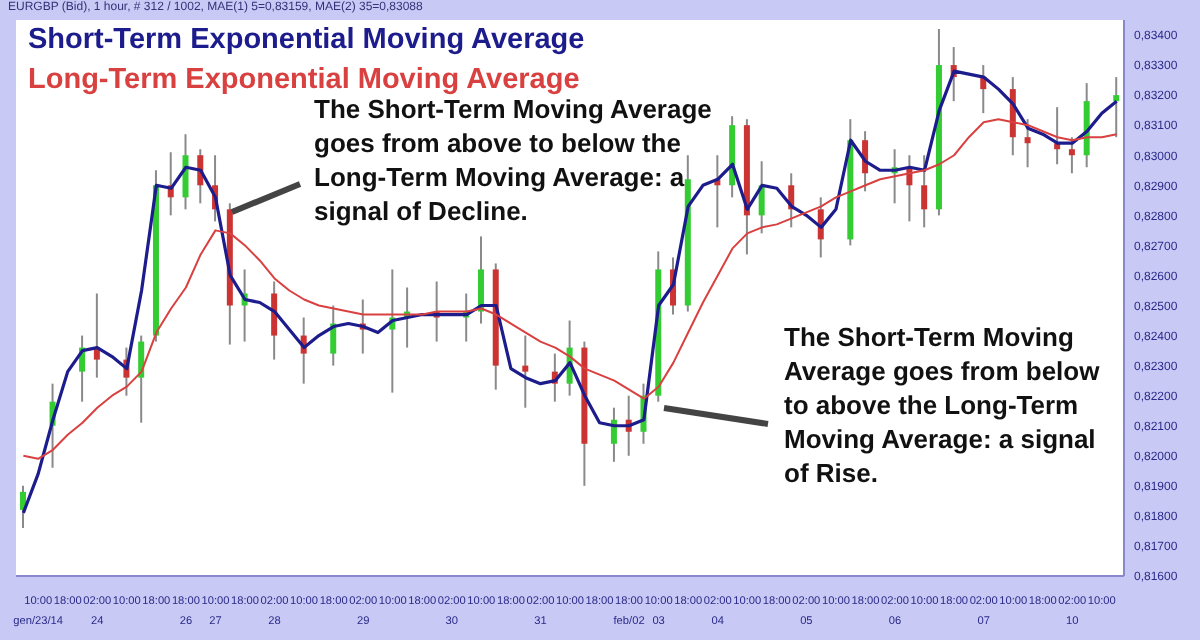  What do you see at coordinates (943, 405) in the screenshot?
I see `annotation: The Short-Term Moving Average goes from below to above the Long-Term Moving Average: a signal of Rise.` at bounding box center [943, 405].